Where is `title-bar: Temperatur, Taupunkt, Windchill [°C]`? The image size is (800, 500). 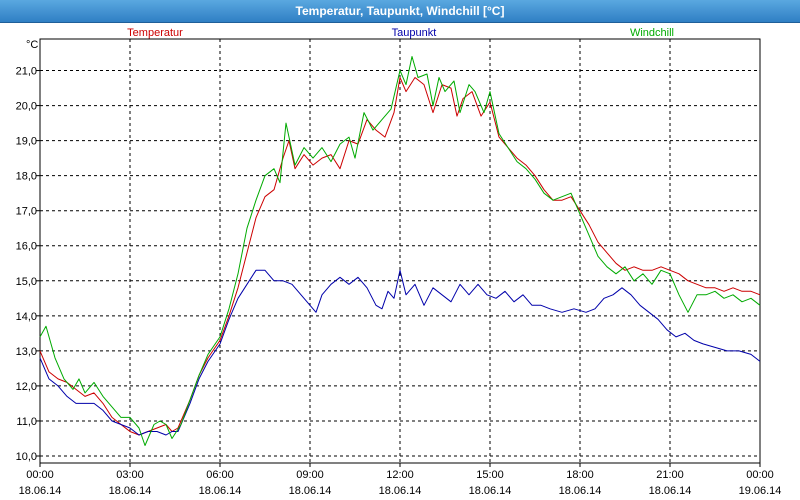
title-bar: Temperatur, Taupunkt, Windchill [°C] is located at coordinates (400, 11).